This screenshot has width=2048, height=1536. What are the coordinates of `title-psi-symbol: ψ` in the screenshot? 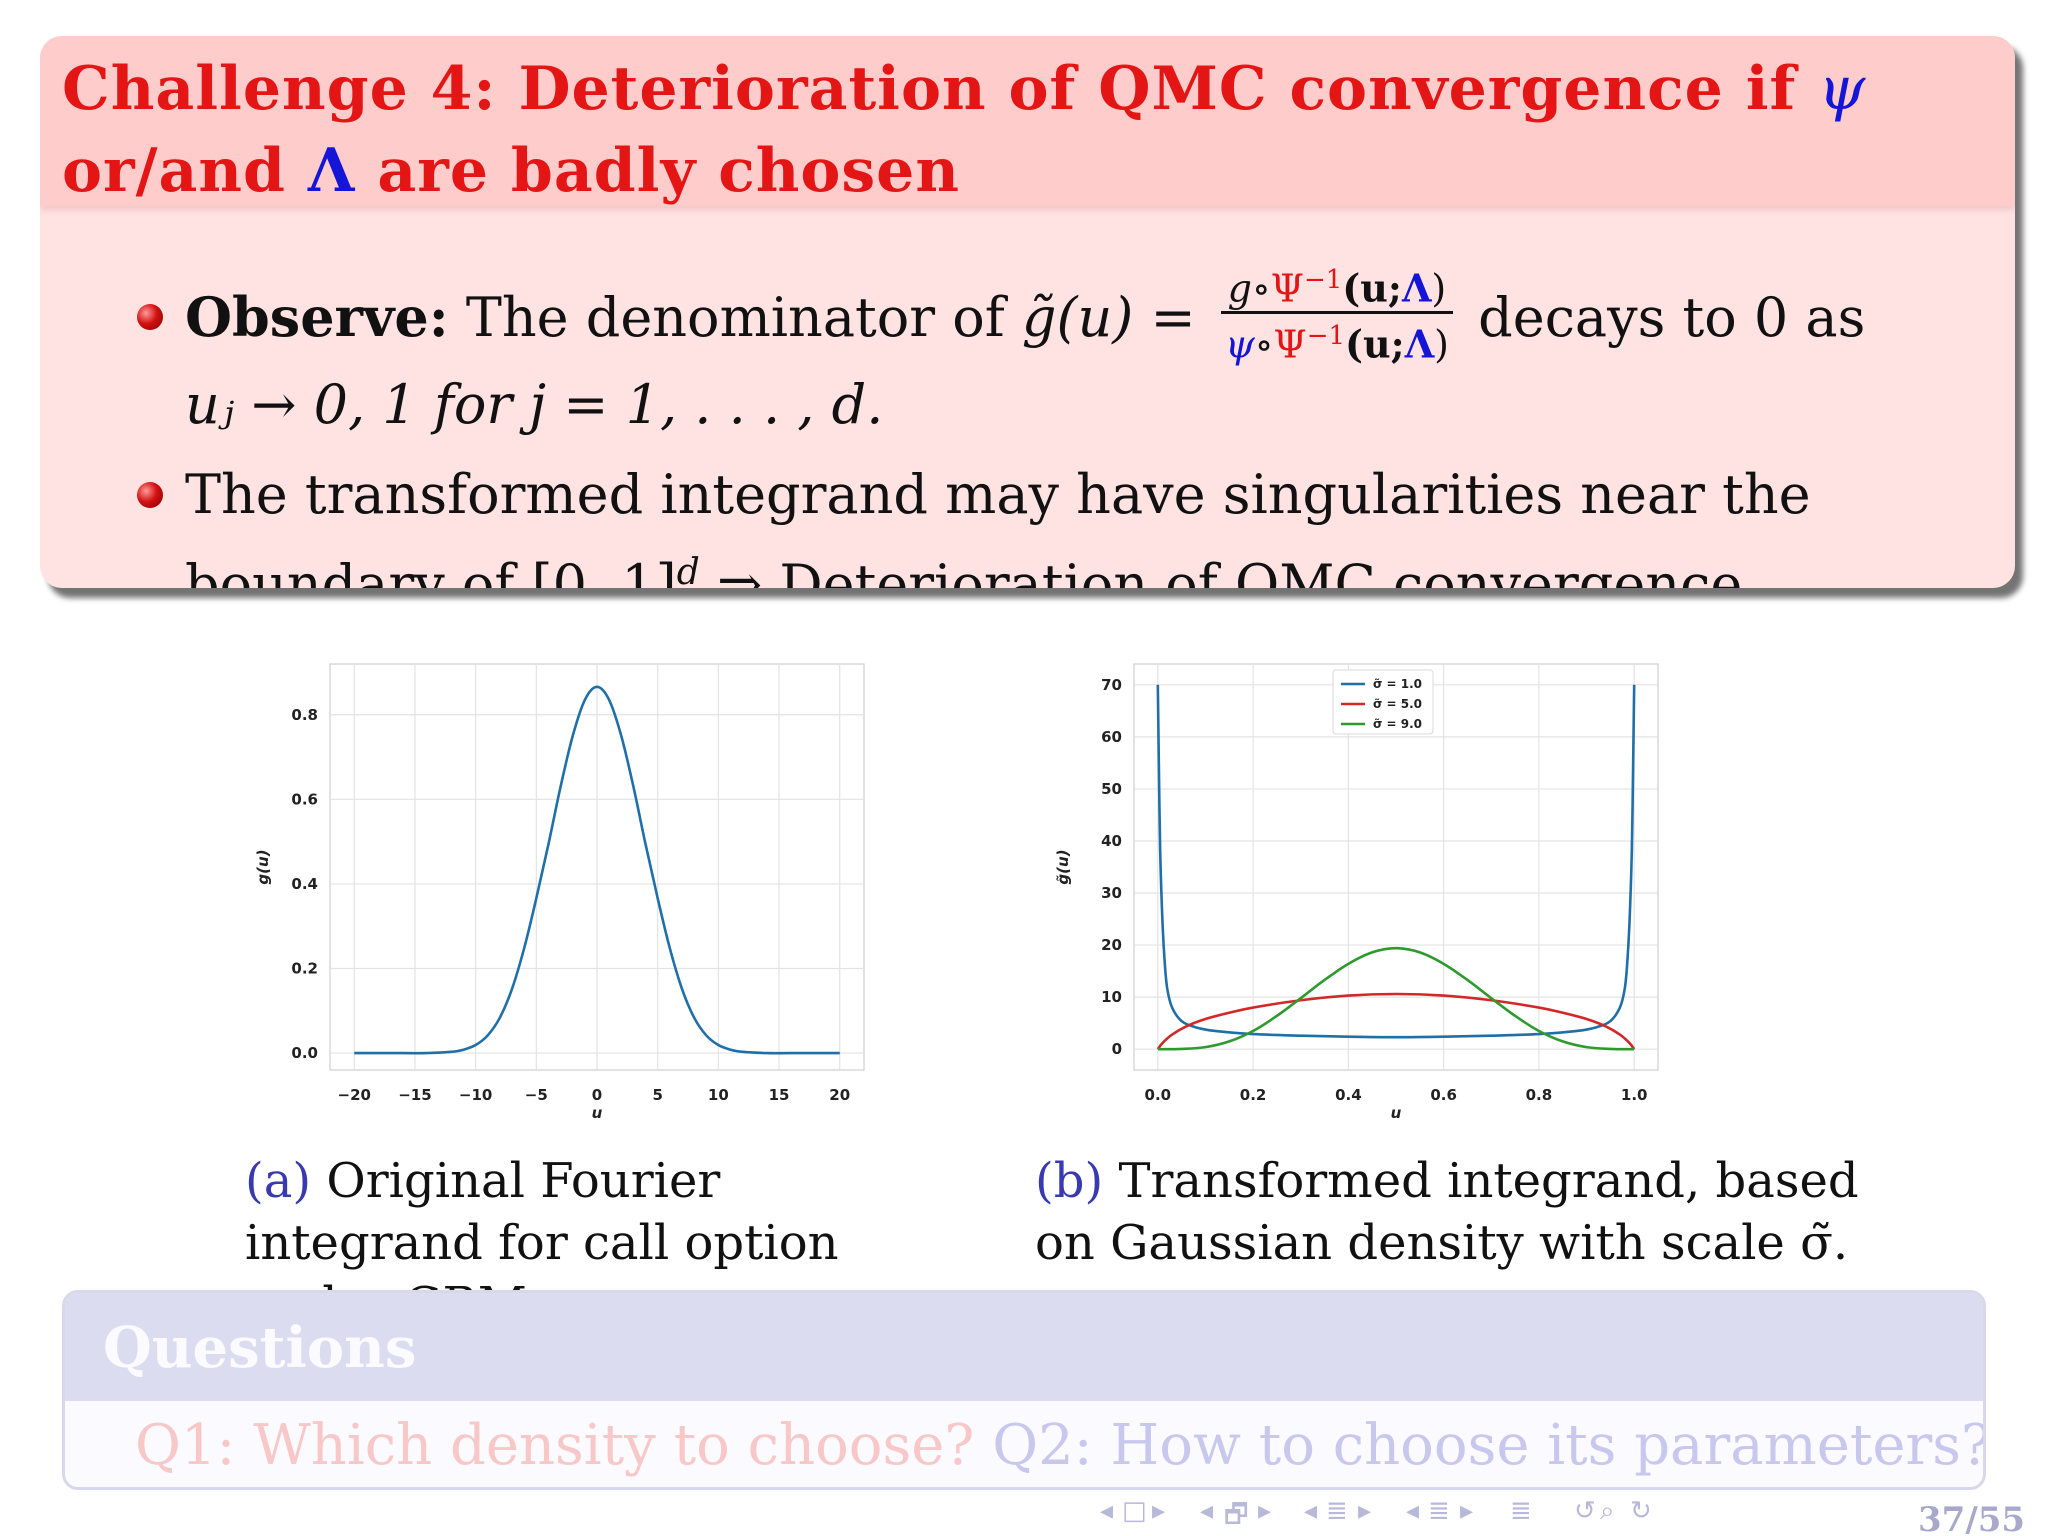 It's located at (1842, 89).